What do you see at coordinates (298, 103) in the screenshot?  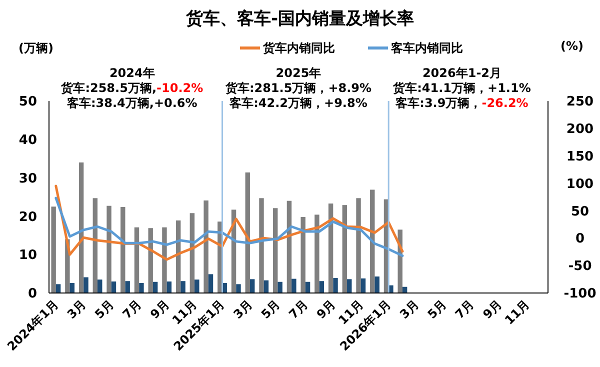 I see `annotation: 客车:42.2万辆，+9.8%` at bounding box center [298, 103].